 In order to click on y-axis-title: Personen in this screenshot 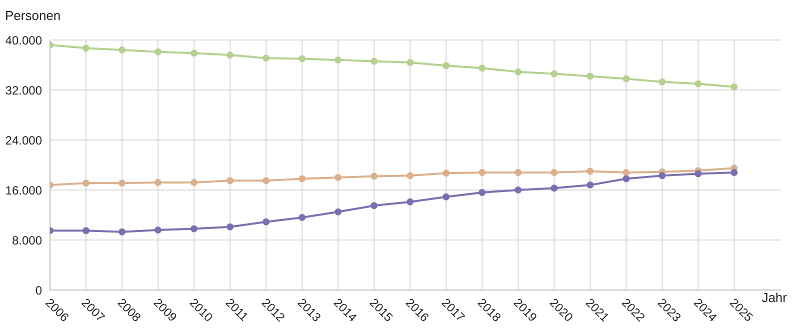, I will do `click(33, 15)`.